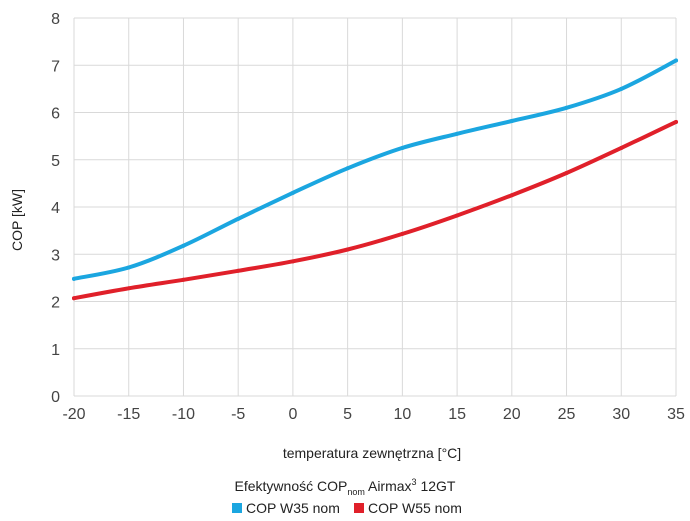 This screenshot has height=521, width=690. Describe the element at coordinates (291, 486) in the screenshot. I see `chart-title-main: Efektywność COP` at that location.